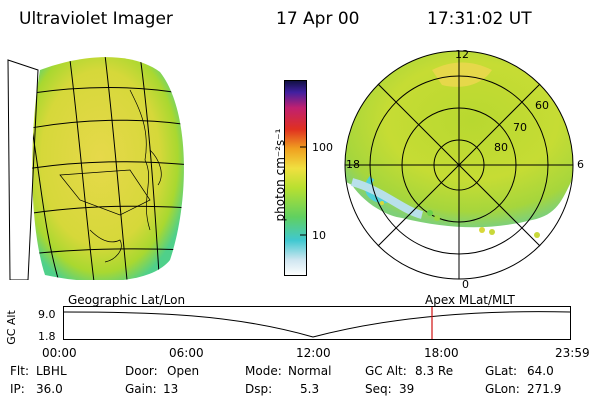 The height and width of the screenshot is (400, 600). Describe the element at coordinates (11, 327) in the screenshot. I see `timeline-axis-label: GC Alt` at that location.